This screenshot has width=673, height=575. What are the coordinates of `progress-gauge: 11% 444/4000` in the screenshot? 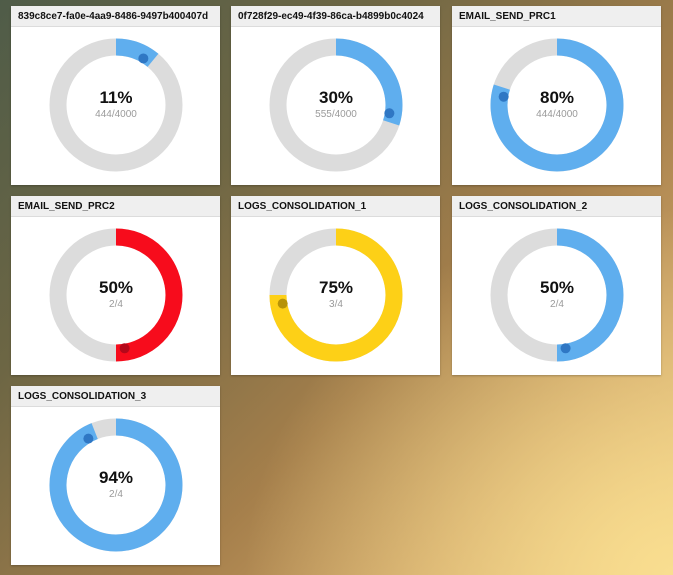 It's located at (116, 105).